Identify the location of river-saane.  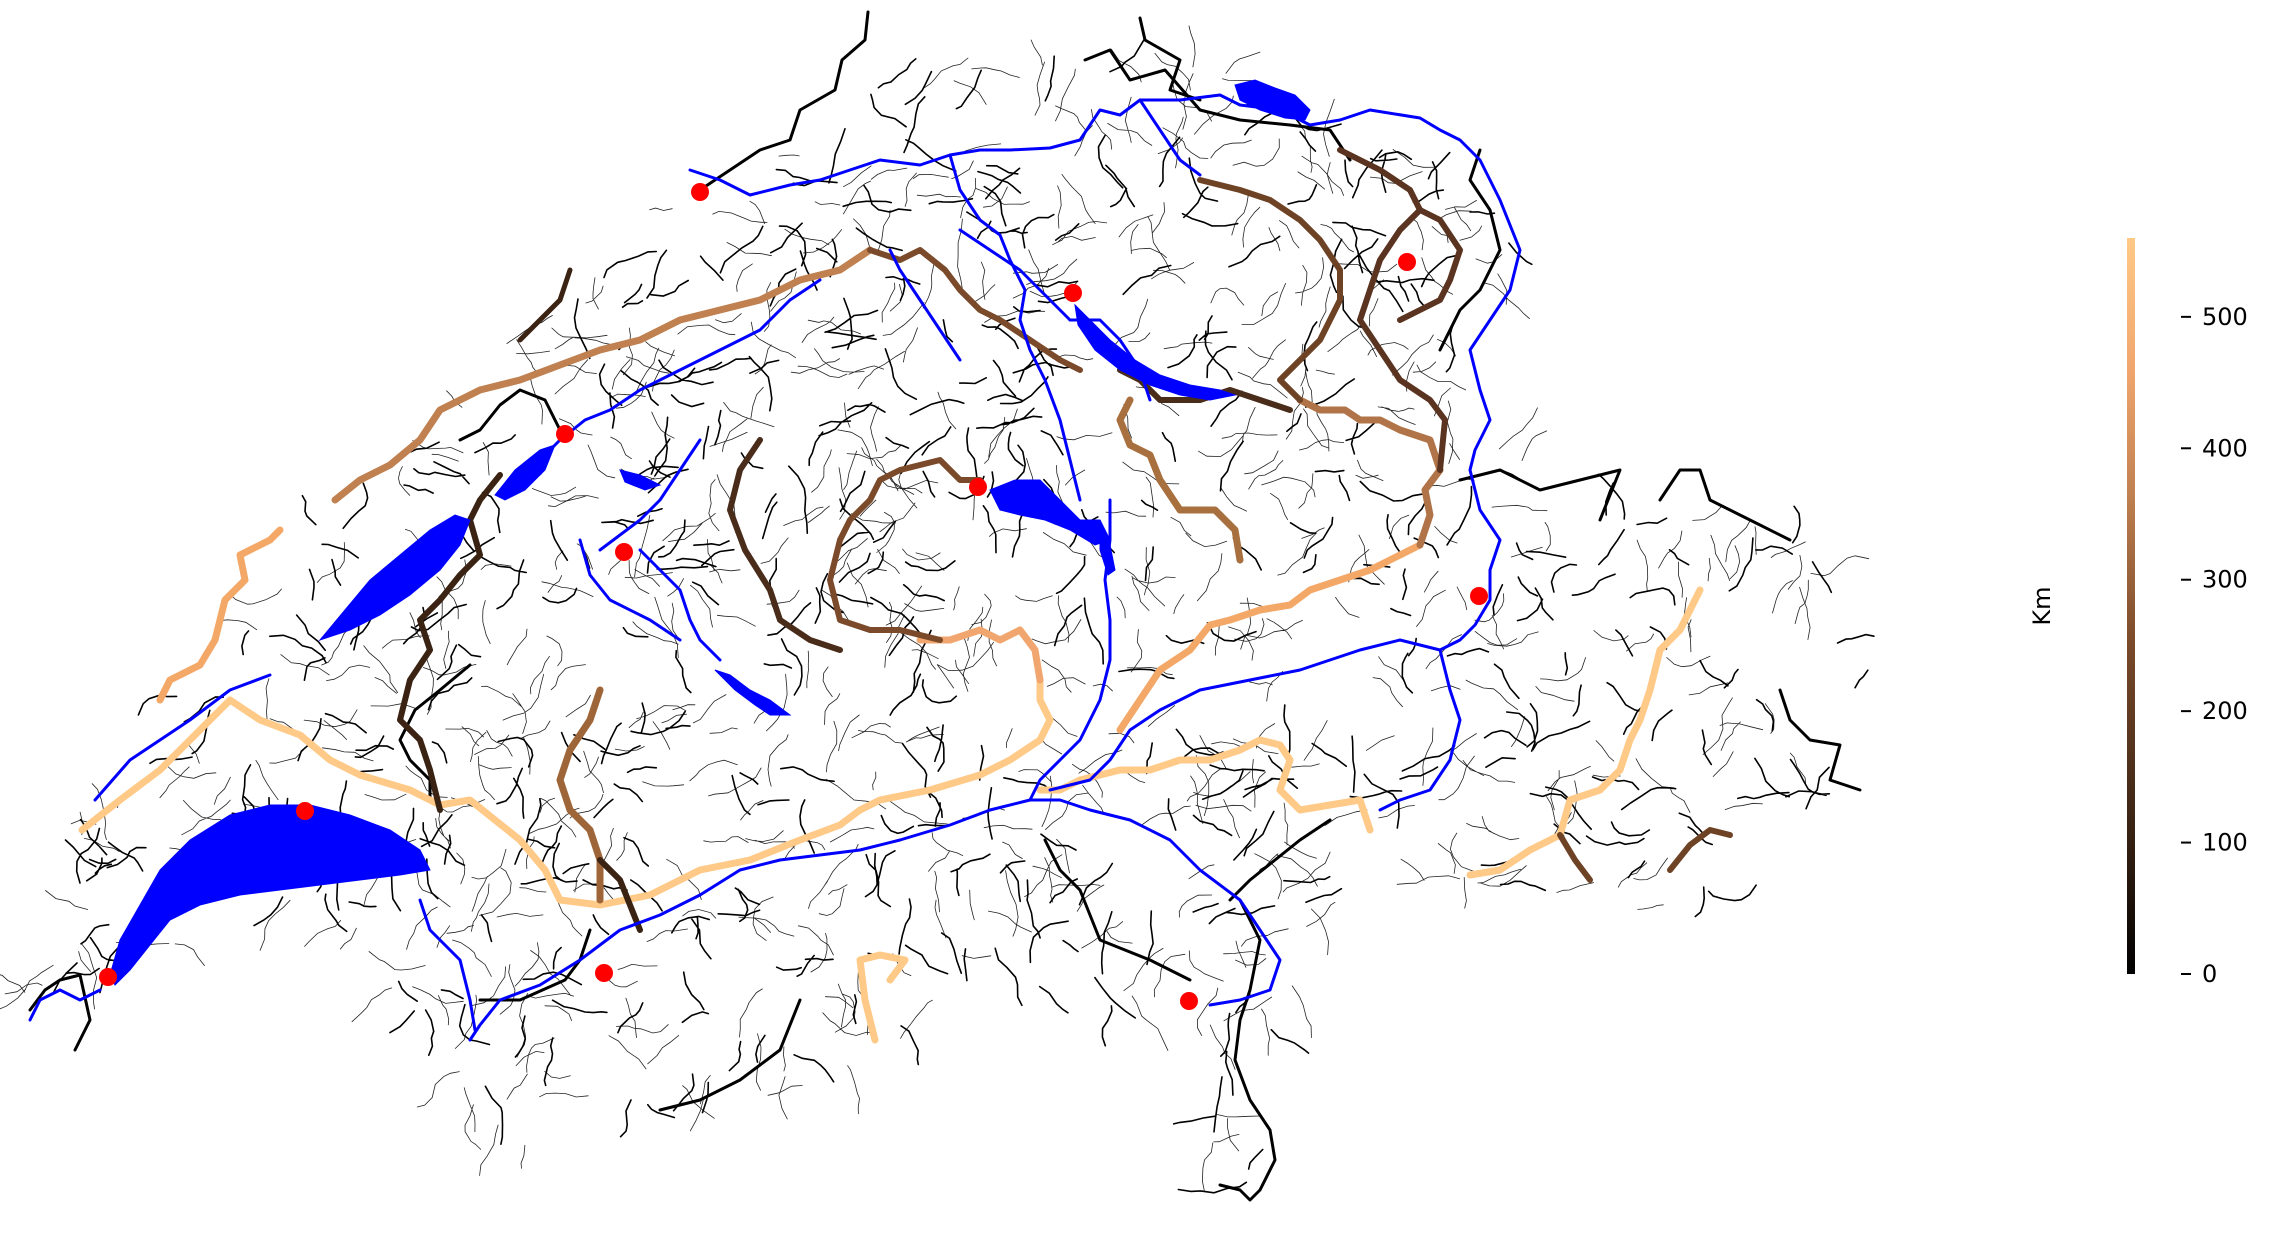
(680, 605).